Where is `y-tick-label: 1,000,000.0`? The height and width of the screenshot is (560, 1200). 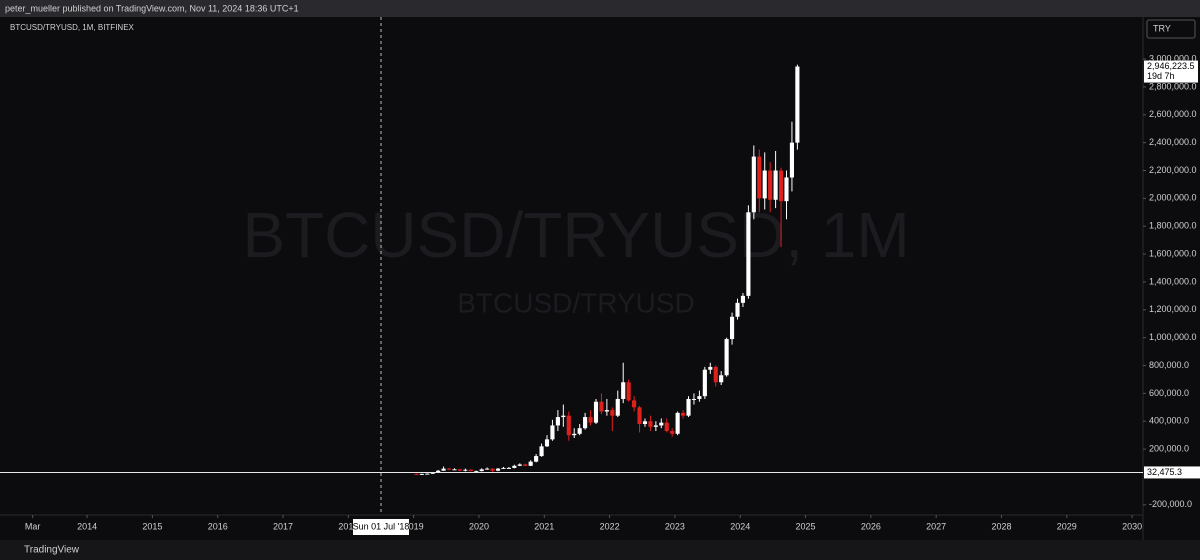
y-tick-label: 1,000,000.0 is located at coordinates (1173, 337).